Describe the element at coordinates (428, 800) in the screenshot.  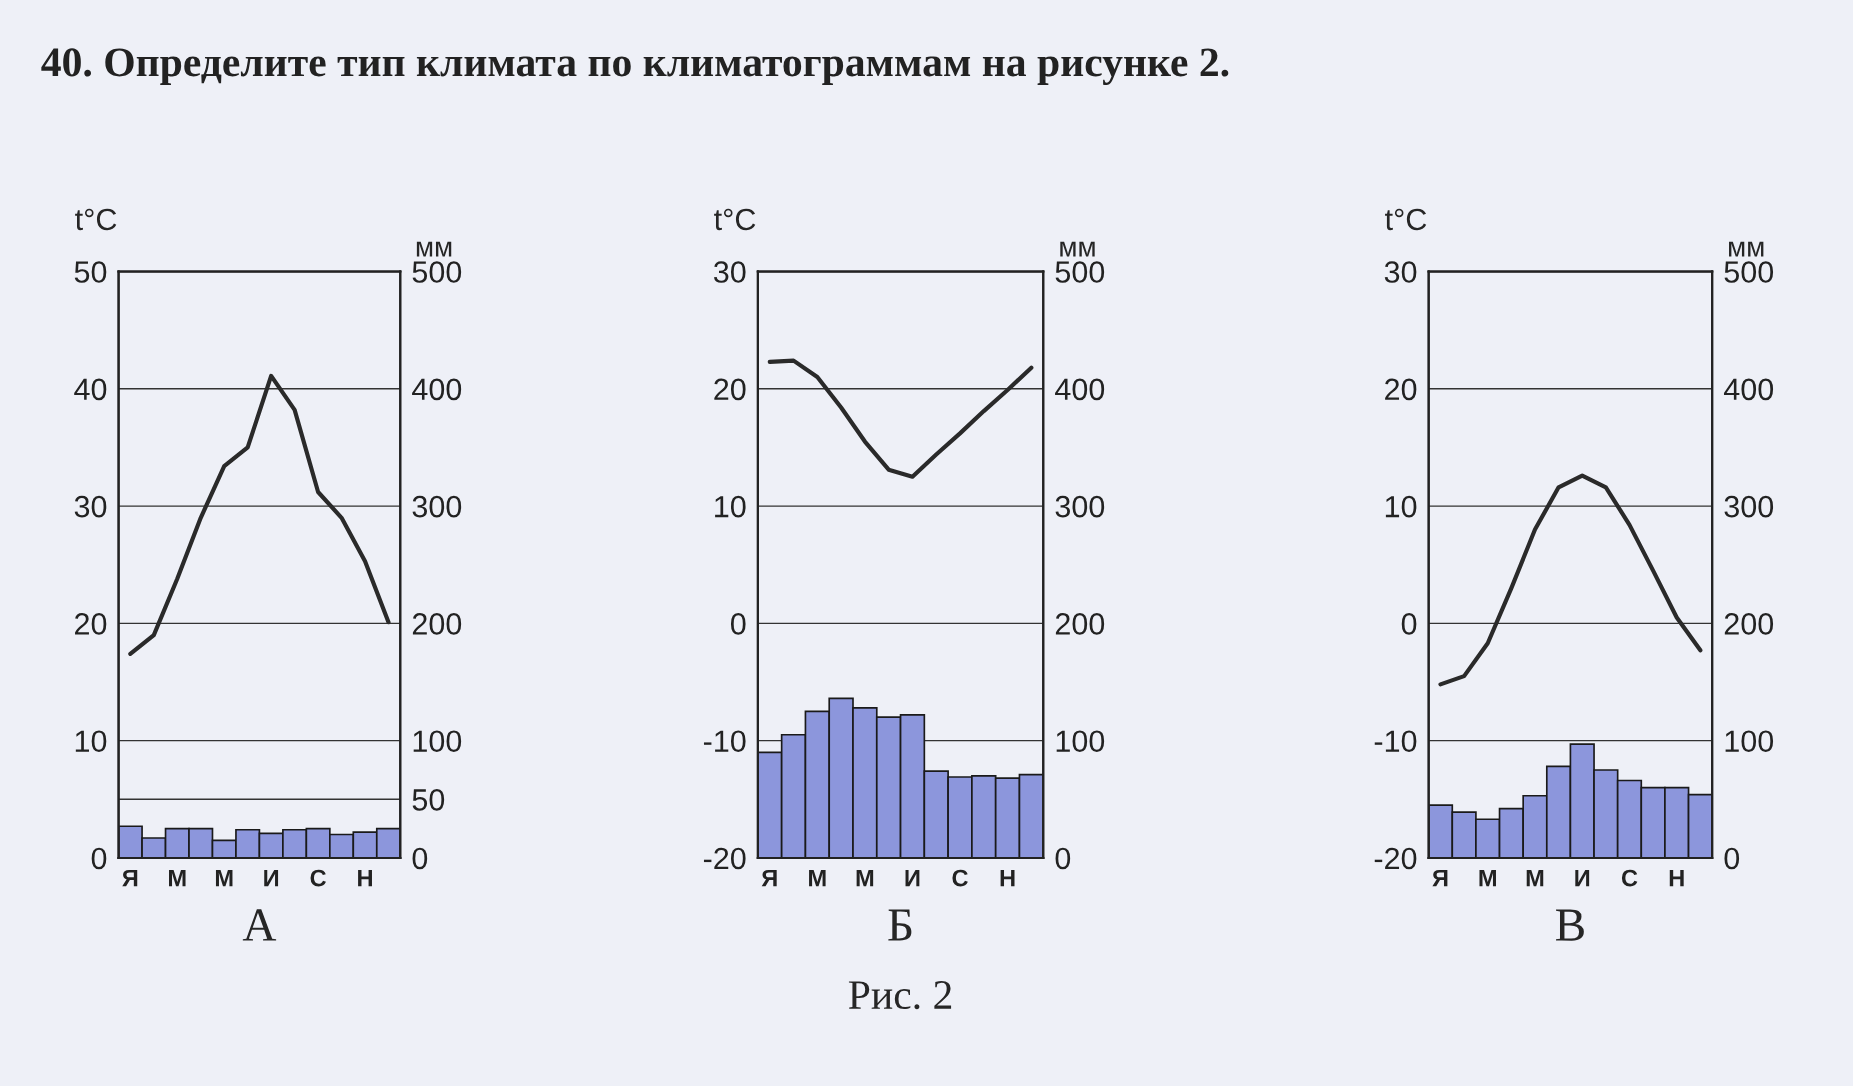
I see `y2-tick-label: 50` at that location.